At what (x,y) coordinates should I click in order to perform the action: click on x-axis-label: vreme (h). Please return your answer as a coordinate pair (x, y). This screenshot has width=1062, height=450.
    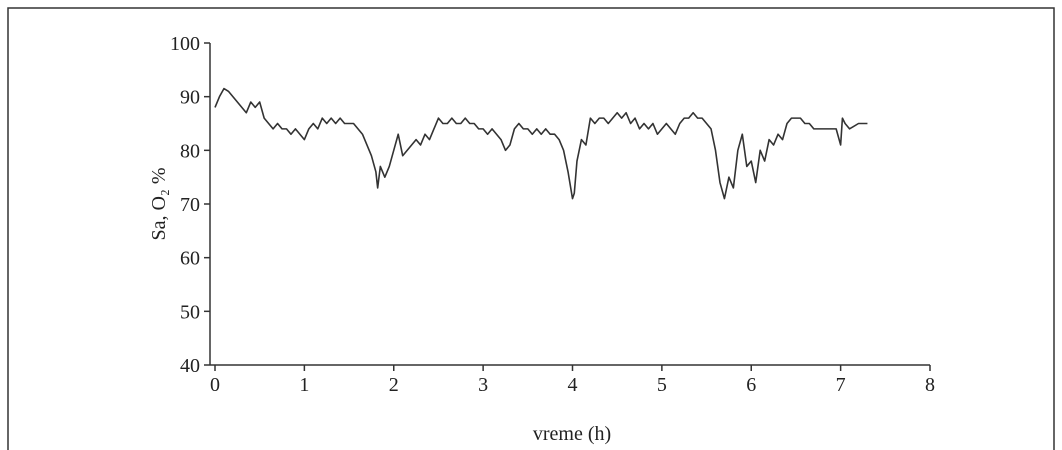
    Looking at the image, I should click on (572, 434).